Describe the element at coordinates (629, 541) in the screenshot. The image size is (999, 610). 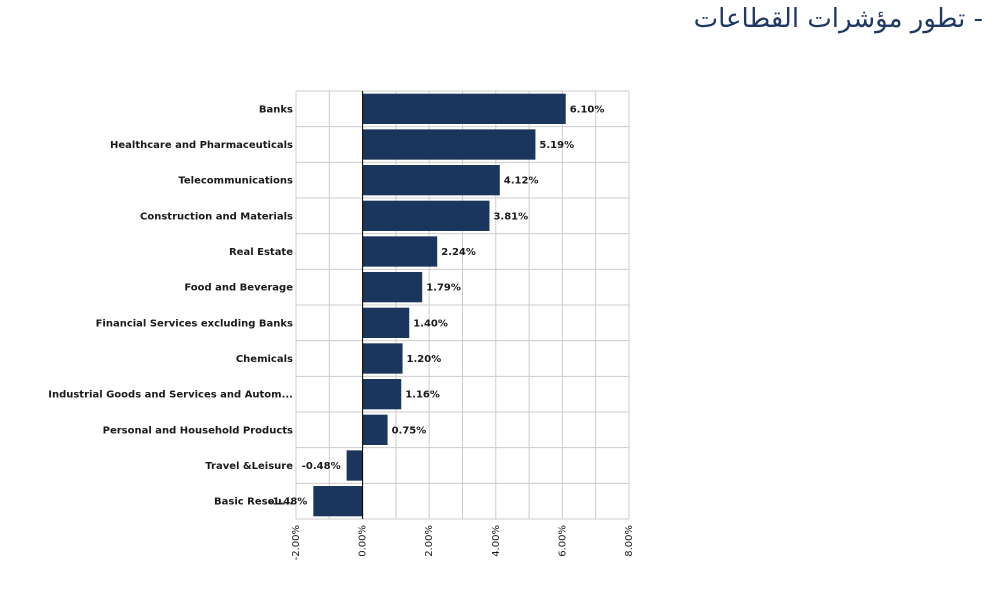
I see `x-tick-label: 8.00%` at that location.